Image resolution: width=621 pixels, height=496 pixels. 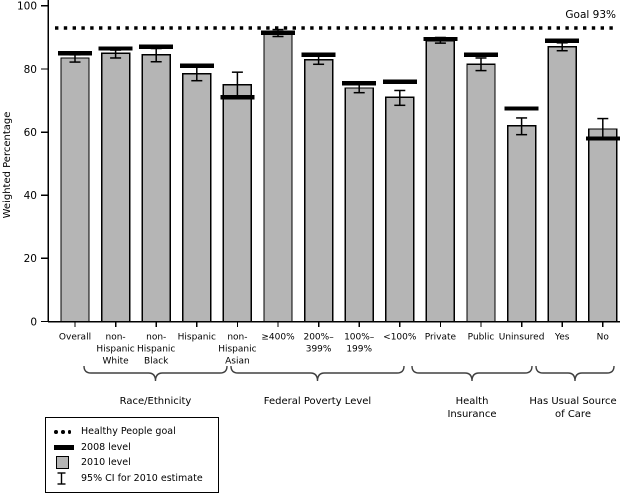 I want to click on category-label: Private, so click(x=441, y=338).